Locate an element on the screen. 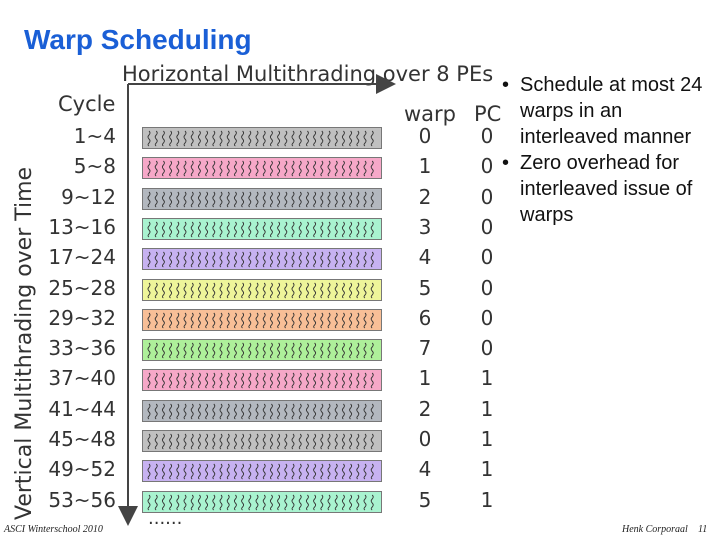 This screenshot has width=720, height=540. warp-id: 7 is located at coordinates (425, 348).